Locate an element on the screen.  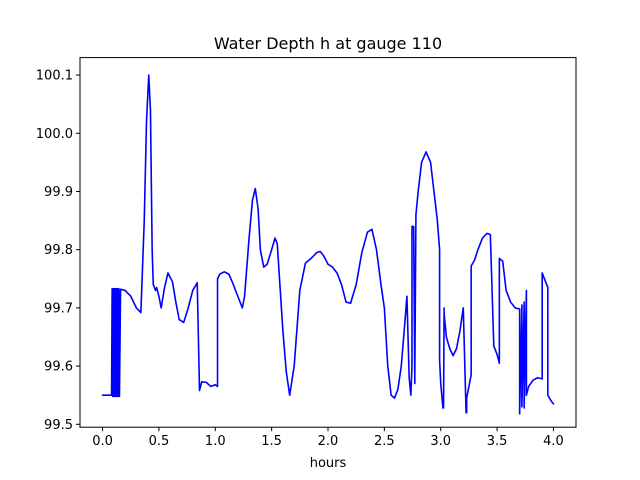
x-tick-label: 1.5 is located at coordinates (271, 441).